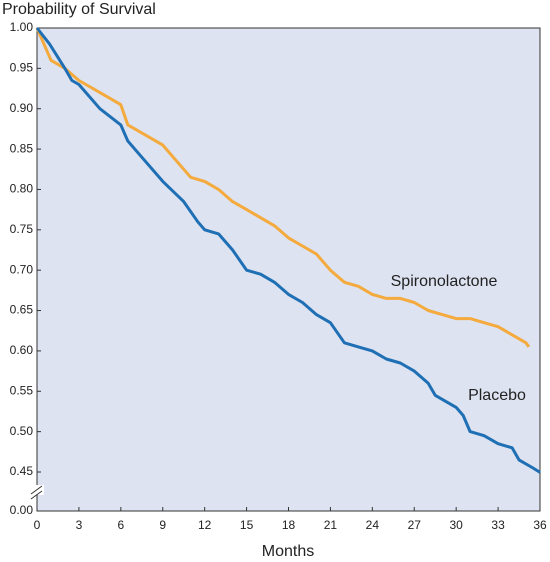 The width and height of the screenshot is (550, 562). Describe the element at coordinates (205, 525) in the screenshot. I see `x-tick-label: 12` at that location.